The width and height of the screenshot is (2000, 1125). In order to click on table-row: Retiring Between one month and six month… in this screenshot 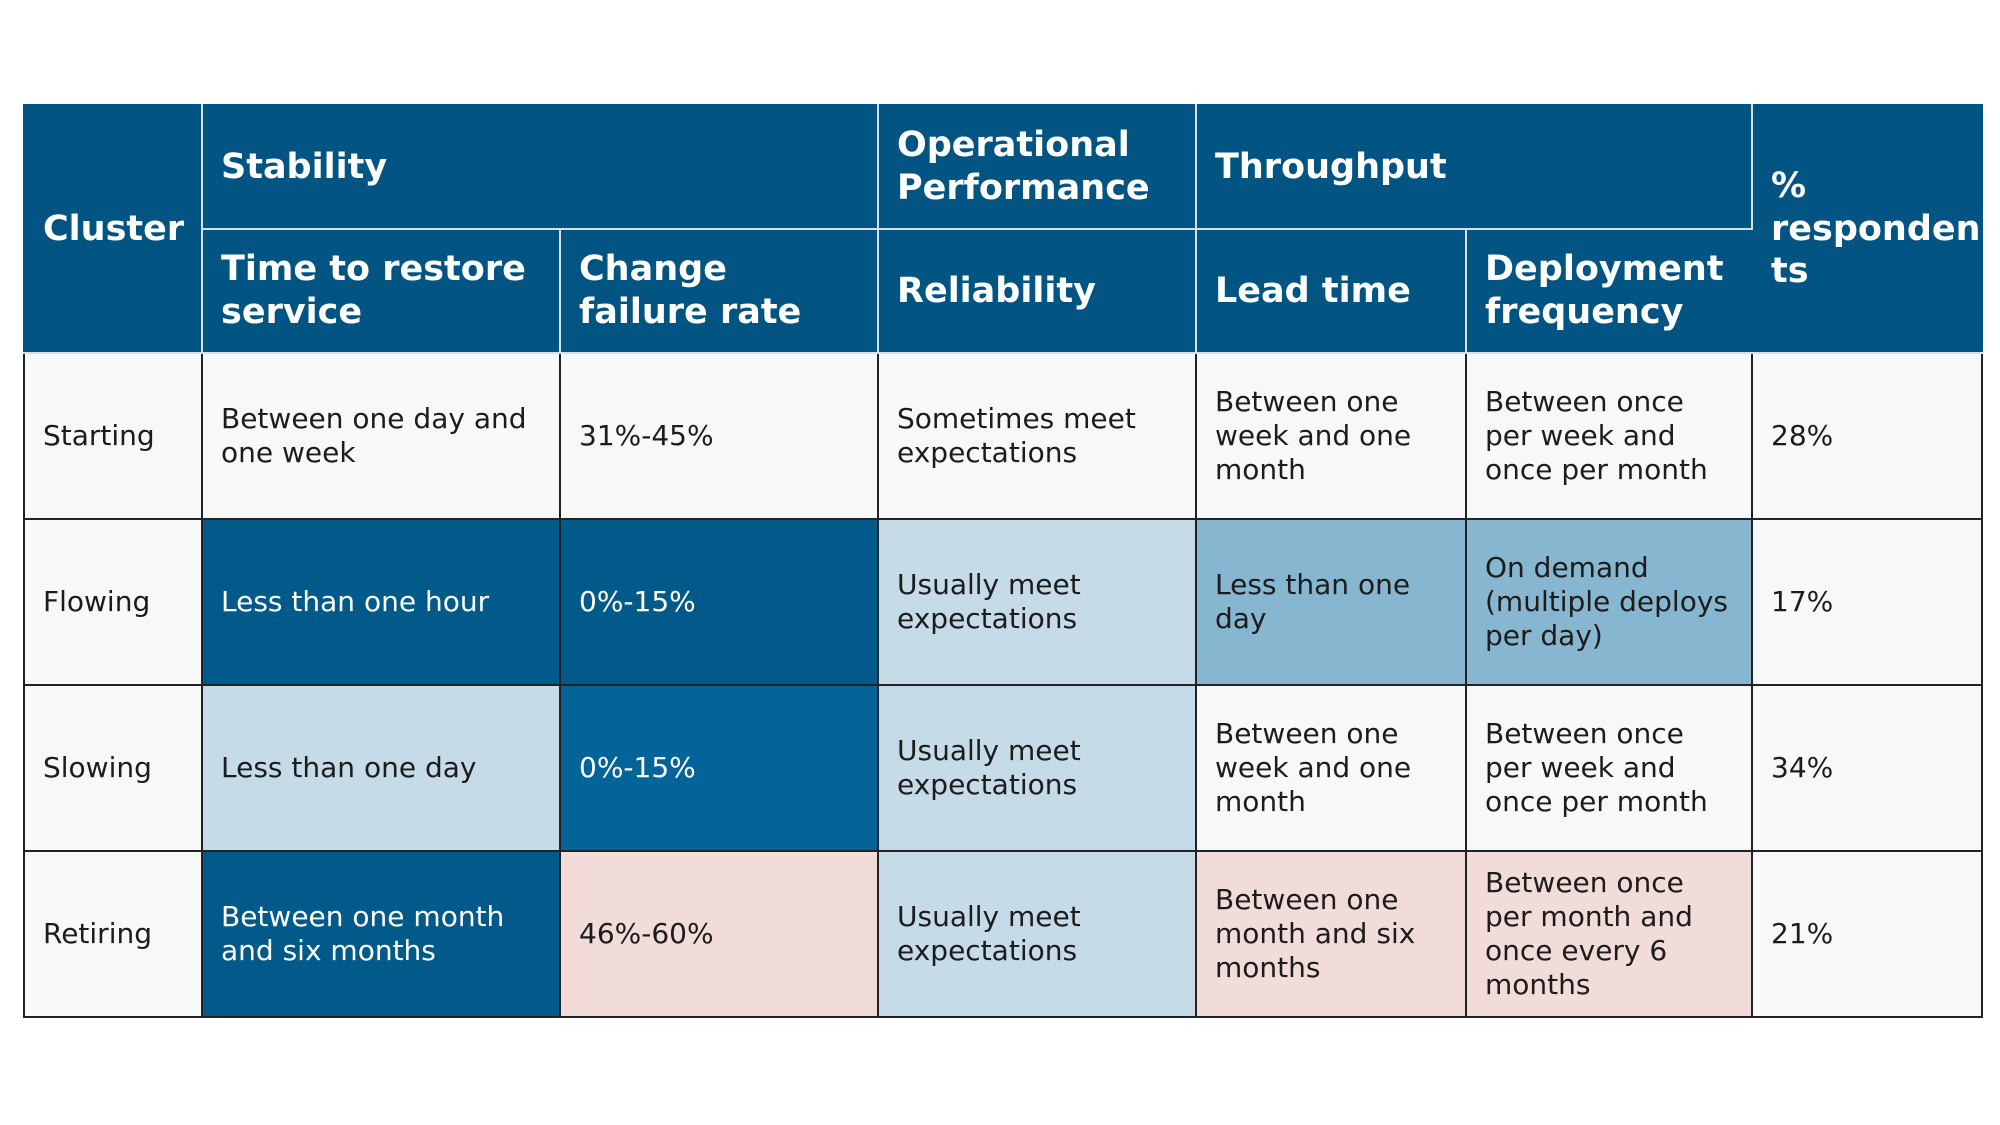, I will do `click(1003, 934)`.